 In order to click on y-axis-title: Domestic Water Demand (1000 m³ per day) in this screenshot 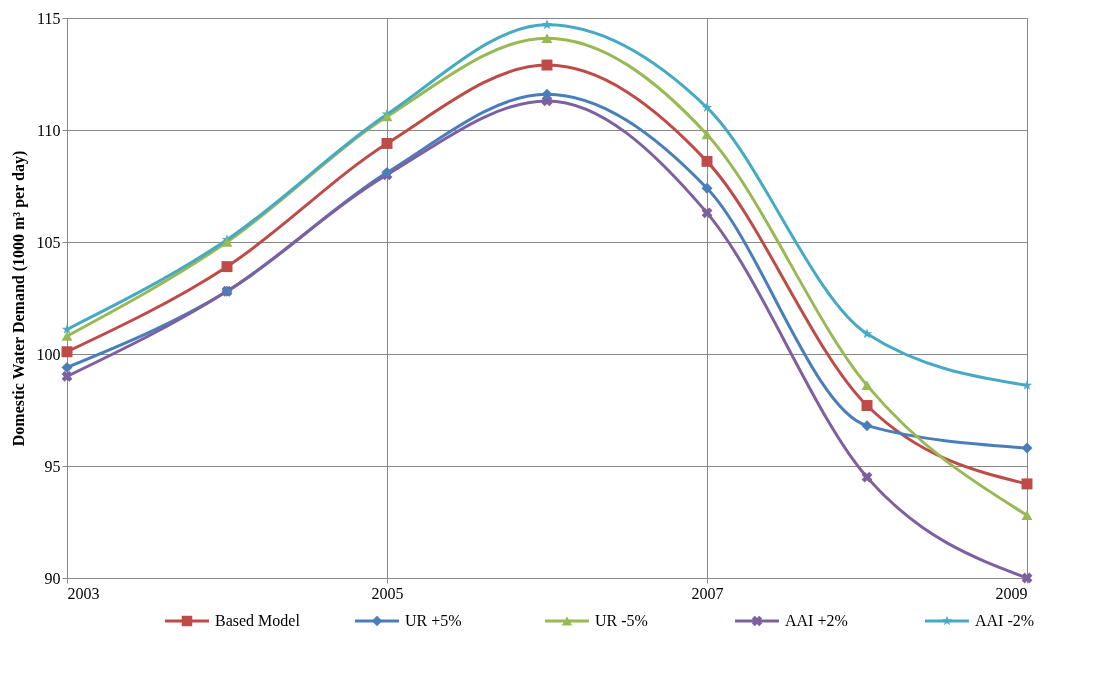, I will do `click(18, 298)`.